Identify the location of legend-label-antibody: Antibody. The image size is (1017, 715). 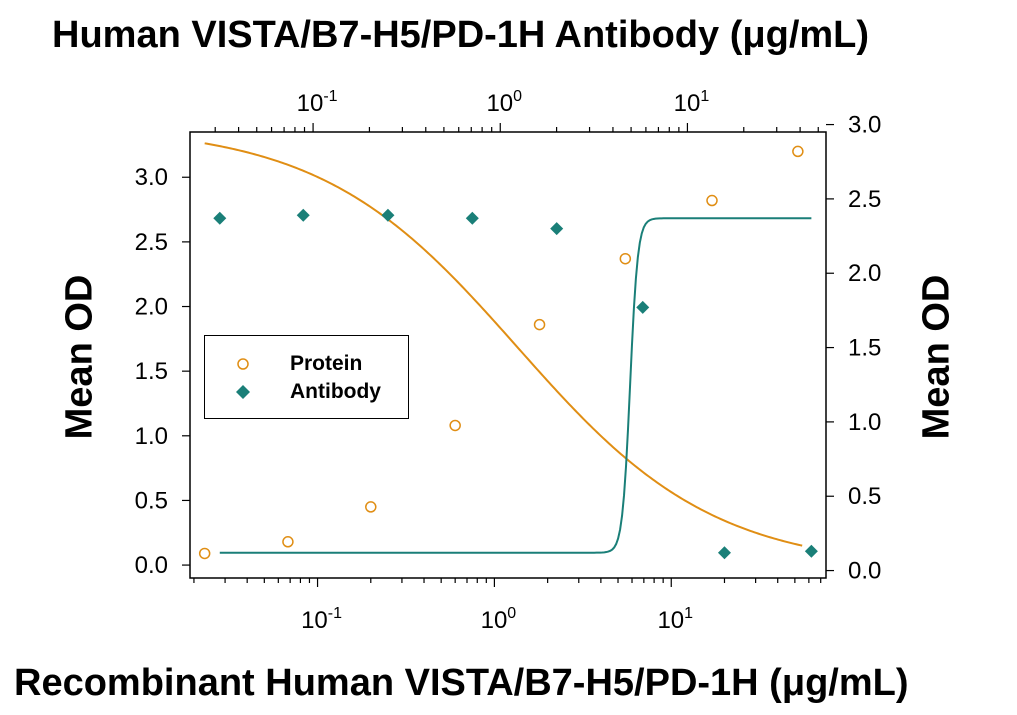
(335, 391).